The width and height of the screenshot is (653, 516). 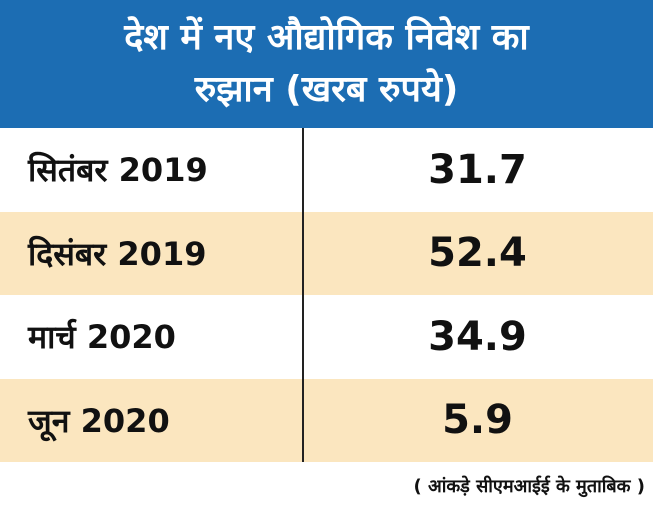 I want to click on period-label: मार्च 2020, so click(x=102, y=337).